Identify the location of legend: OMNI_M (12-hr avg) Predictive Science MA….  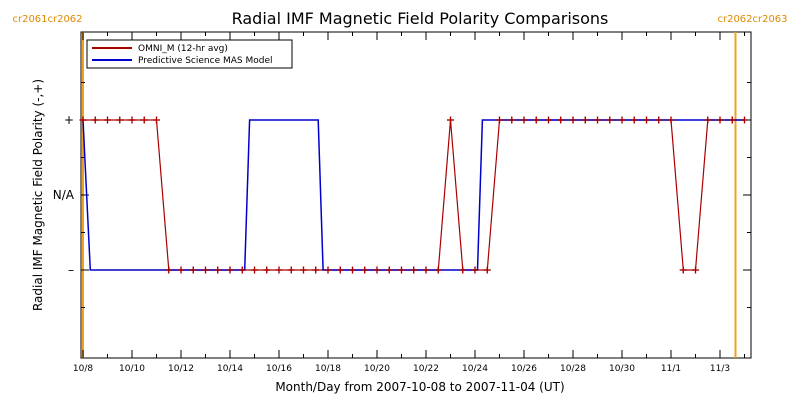
(189, 54).